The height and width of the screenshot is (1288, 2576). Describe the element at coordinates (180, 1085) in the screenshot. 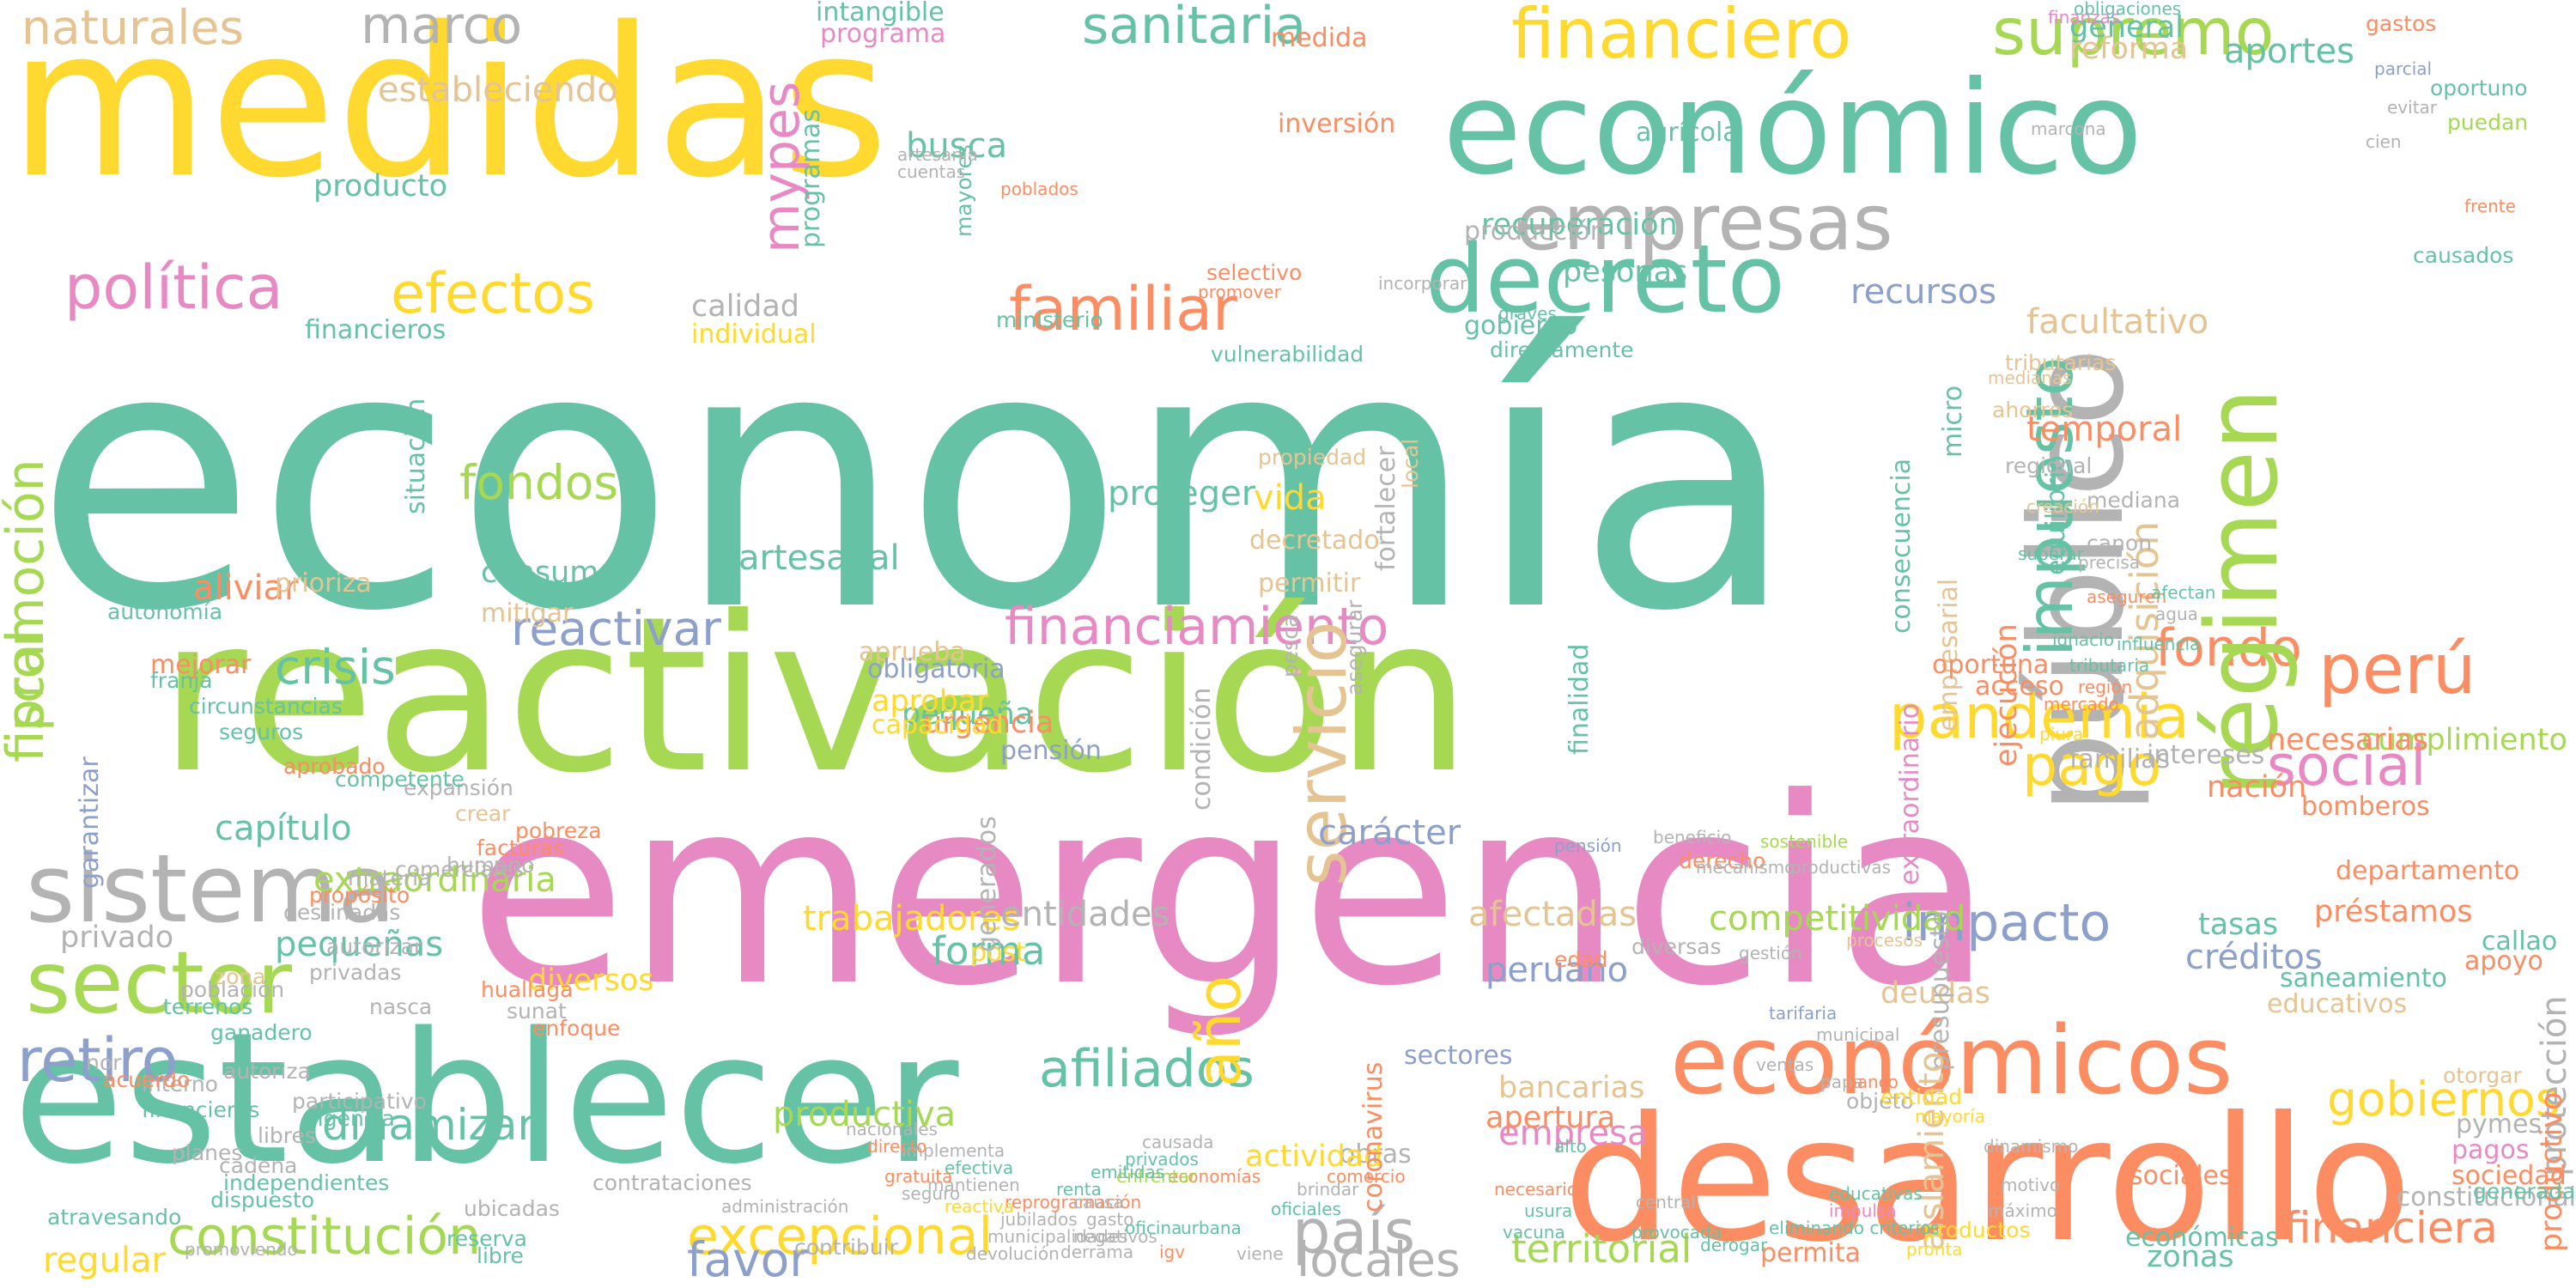

I see `word-cloud-word: interno` at that location.